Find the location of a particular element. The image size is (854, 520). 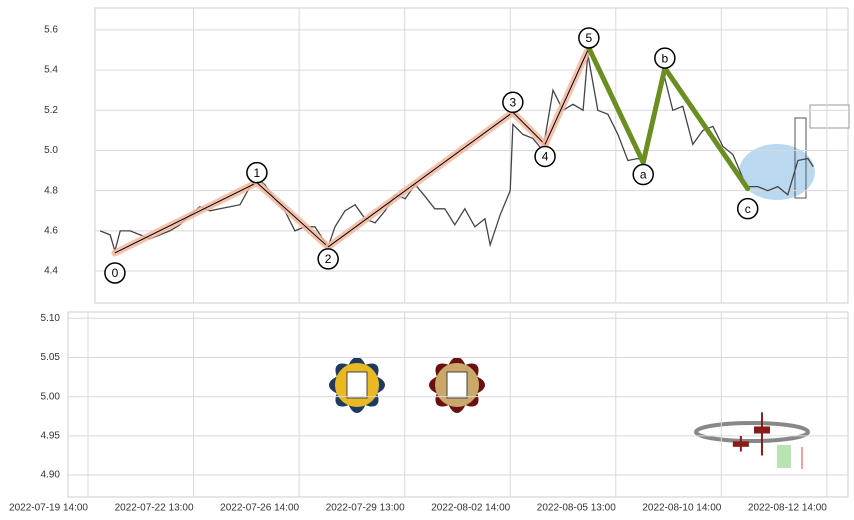

y-tick-label: 5.05 is located at coordinates (51, 357).